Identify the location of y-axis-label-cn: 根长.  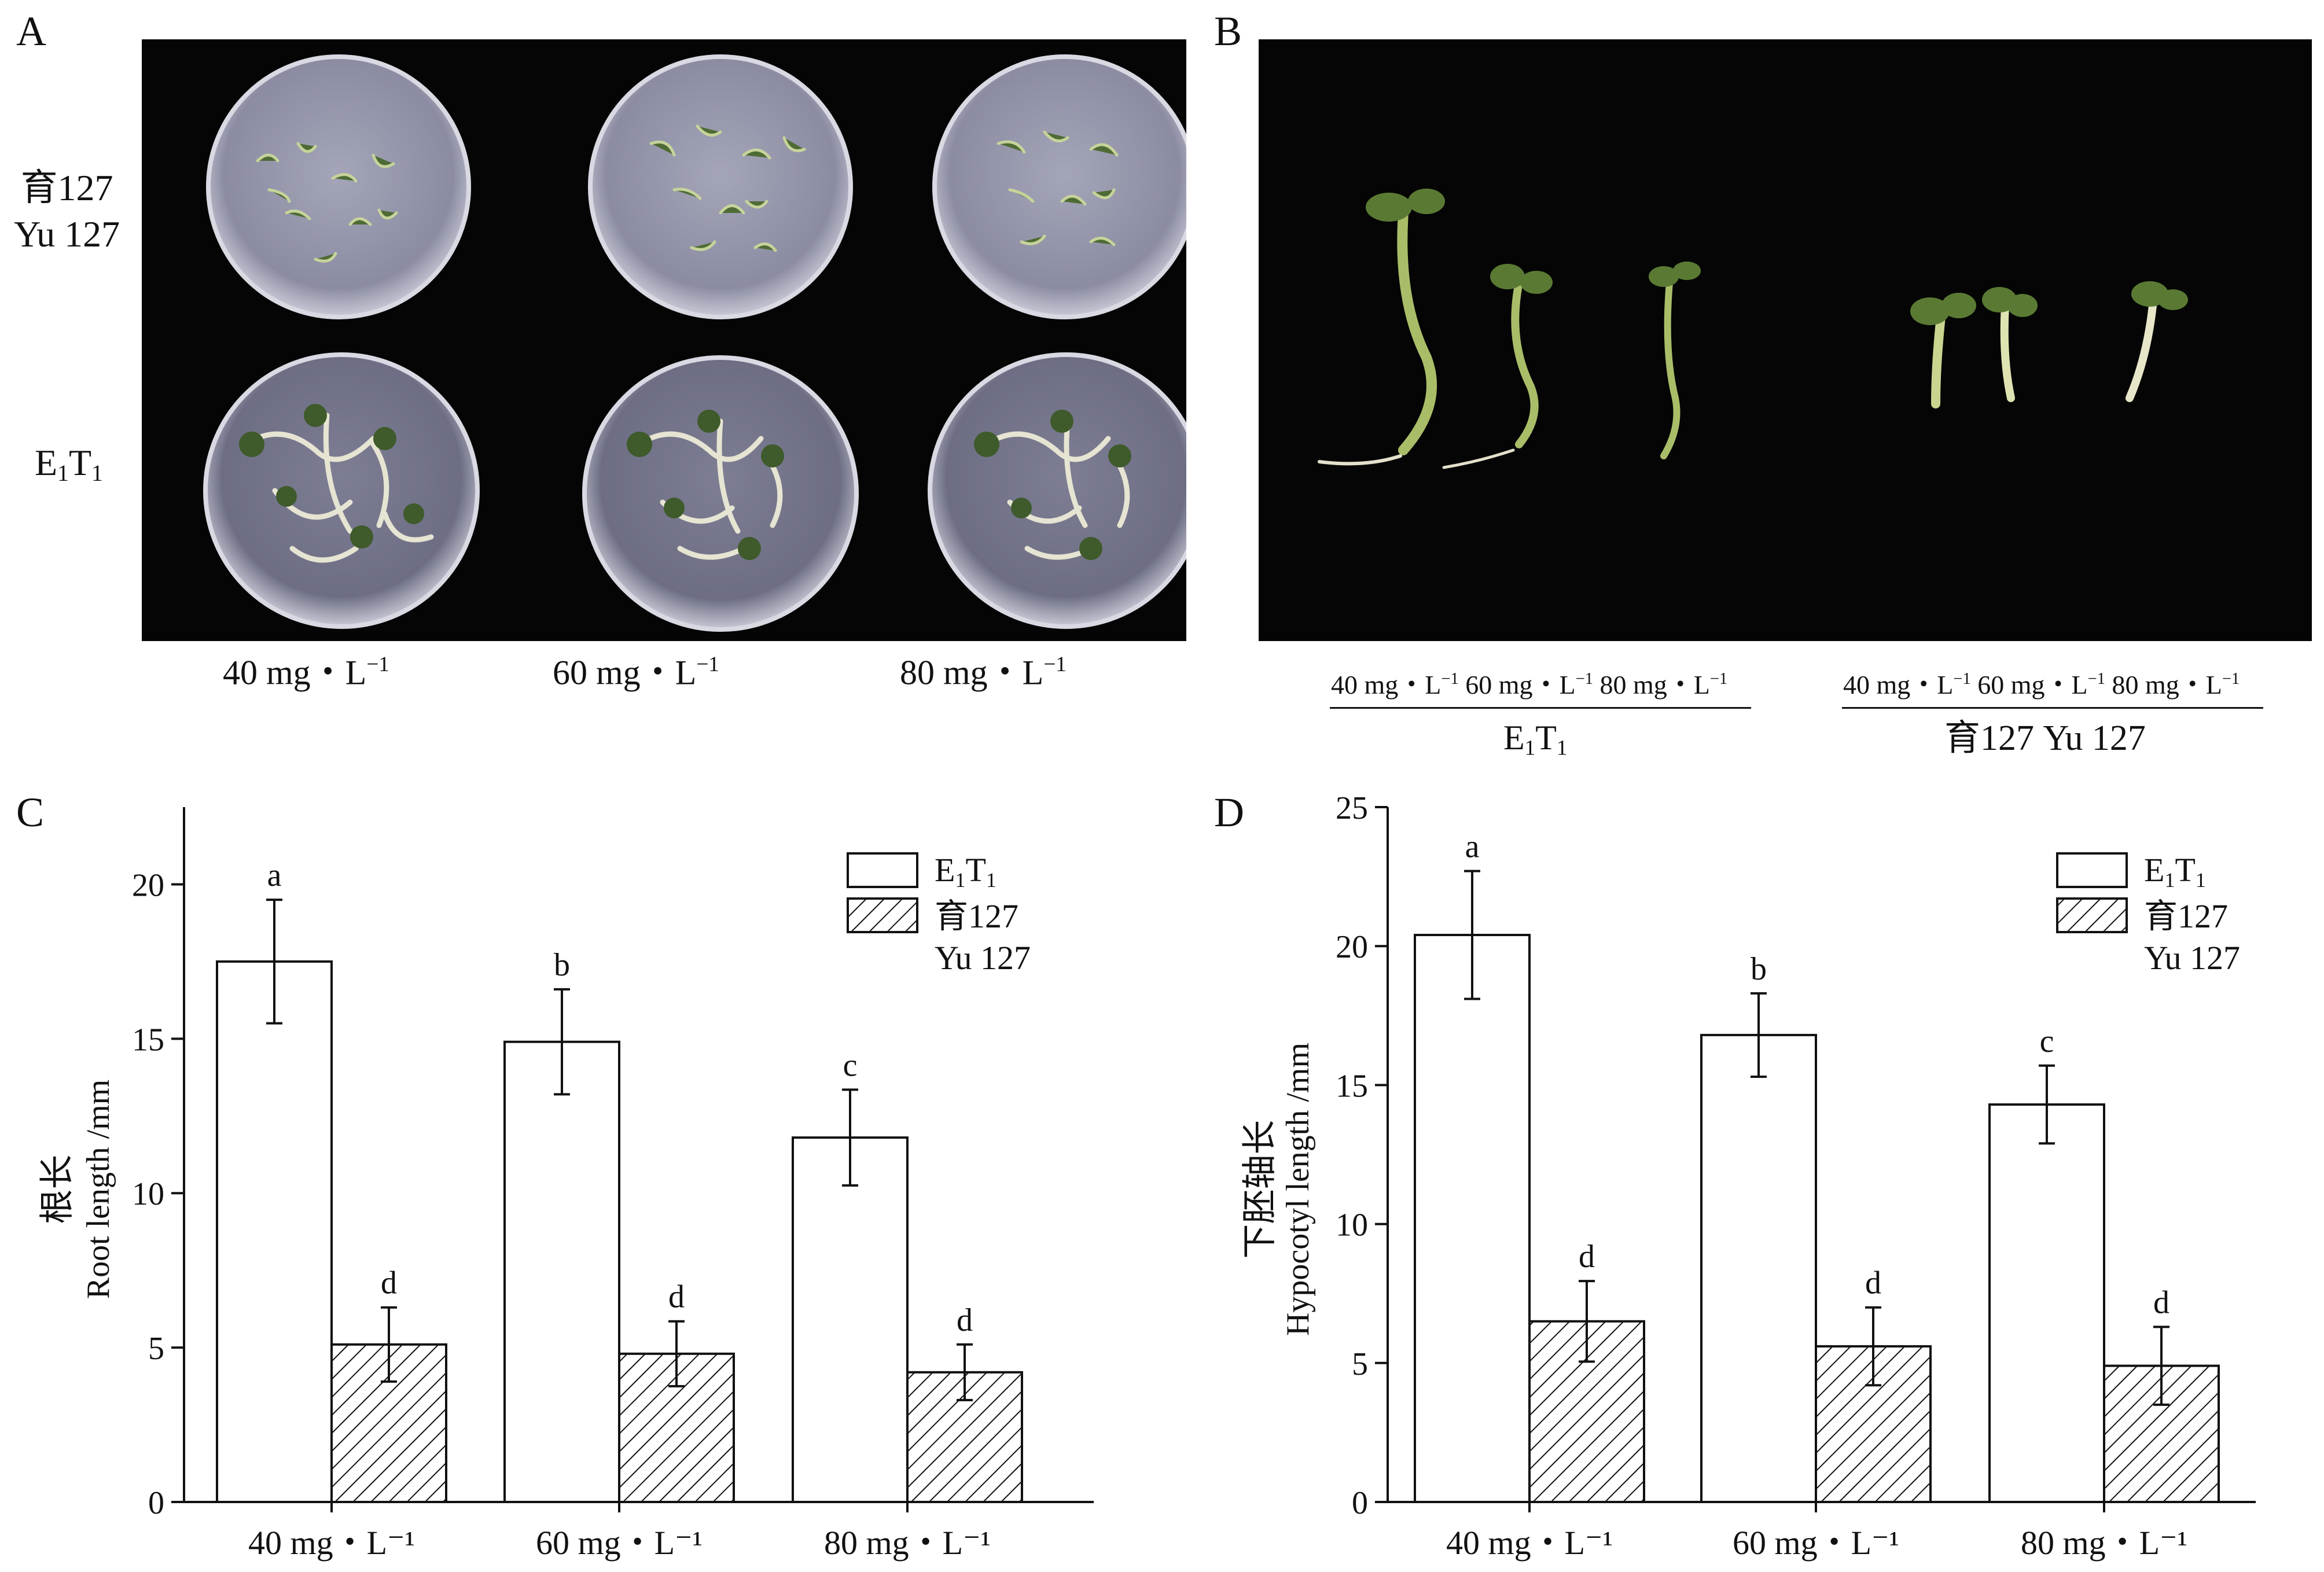
(57, 1189).